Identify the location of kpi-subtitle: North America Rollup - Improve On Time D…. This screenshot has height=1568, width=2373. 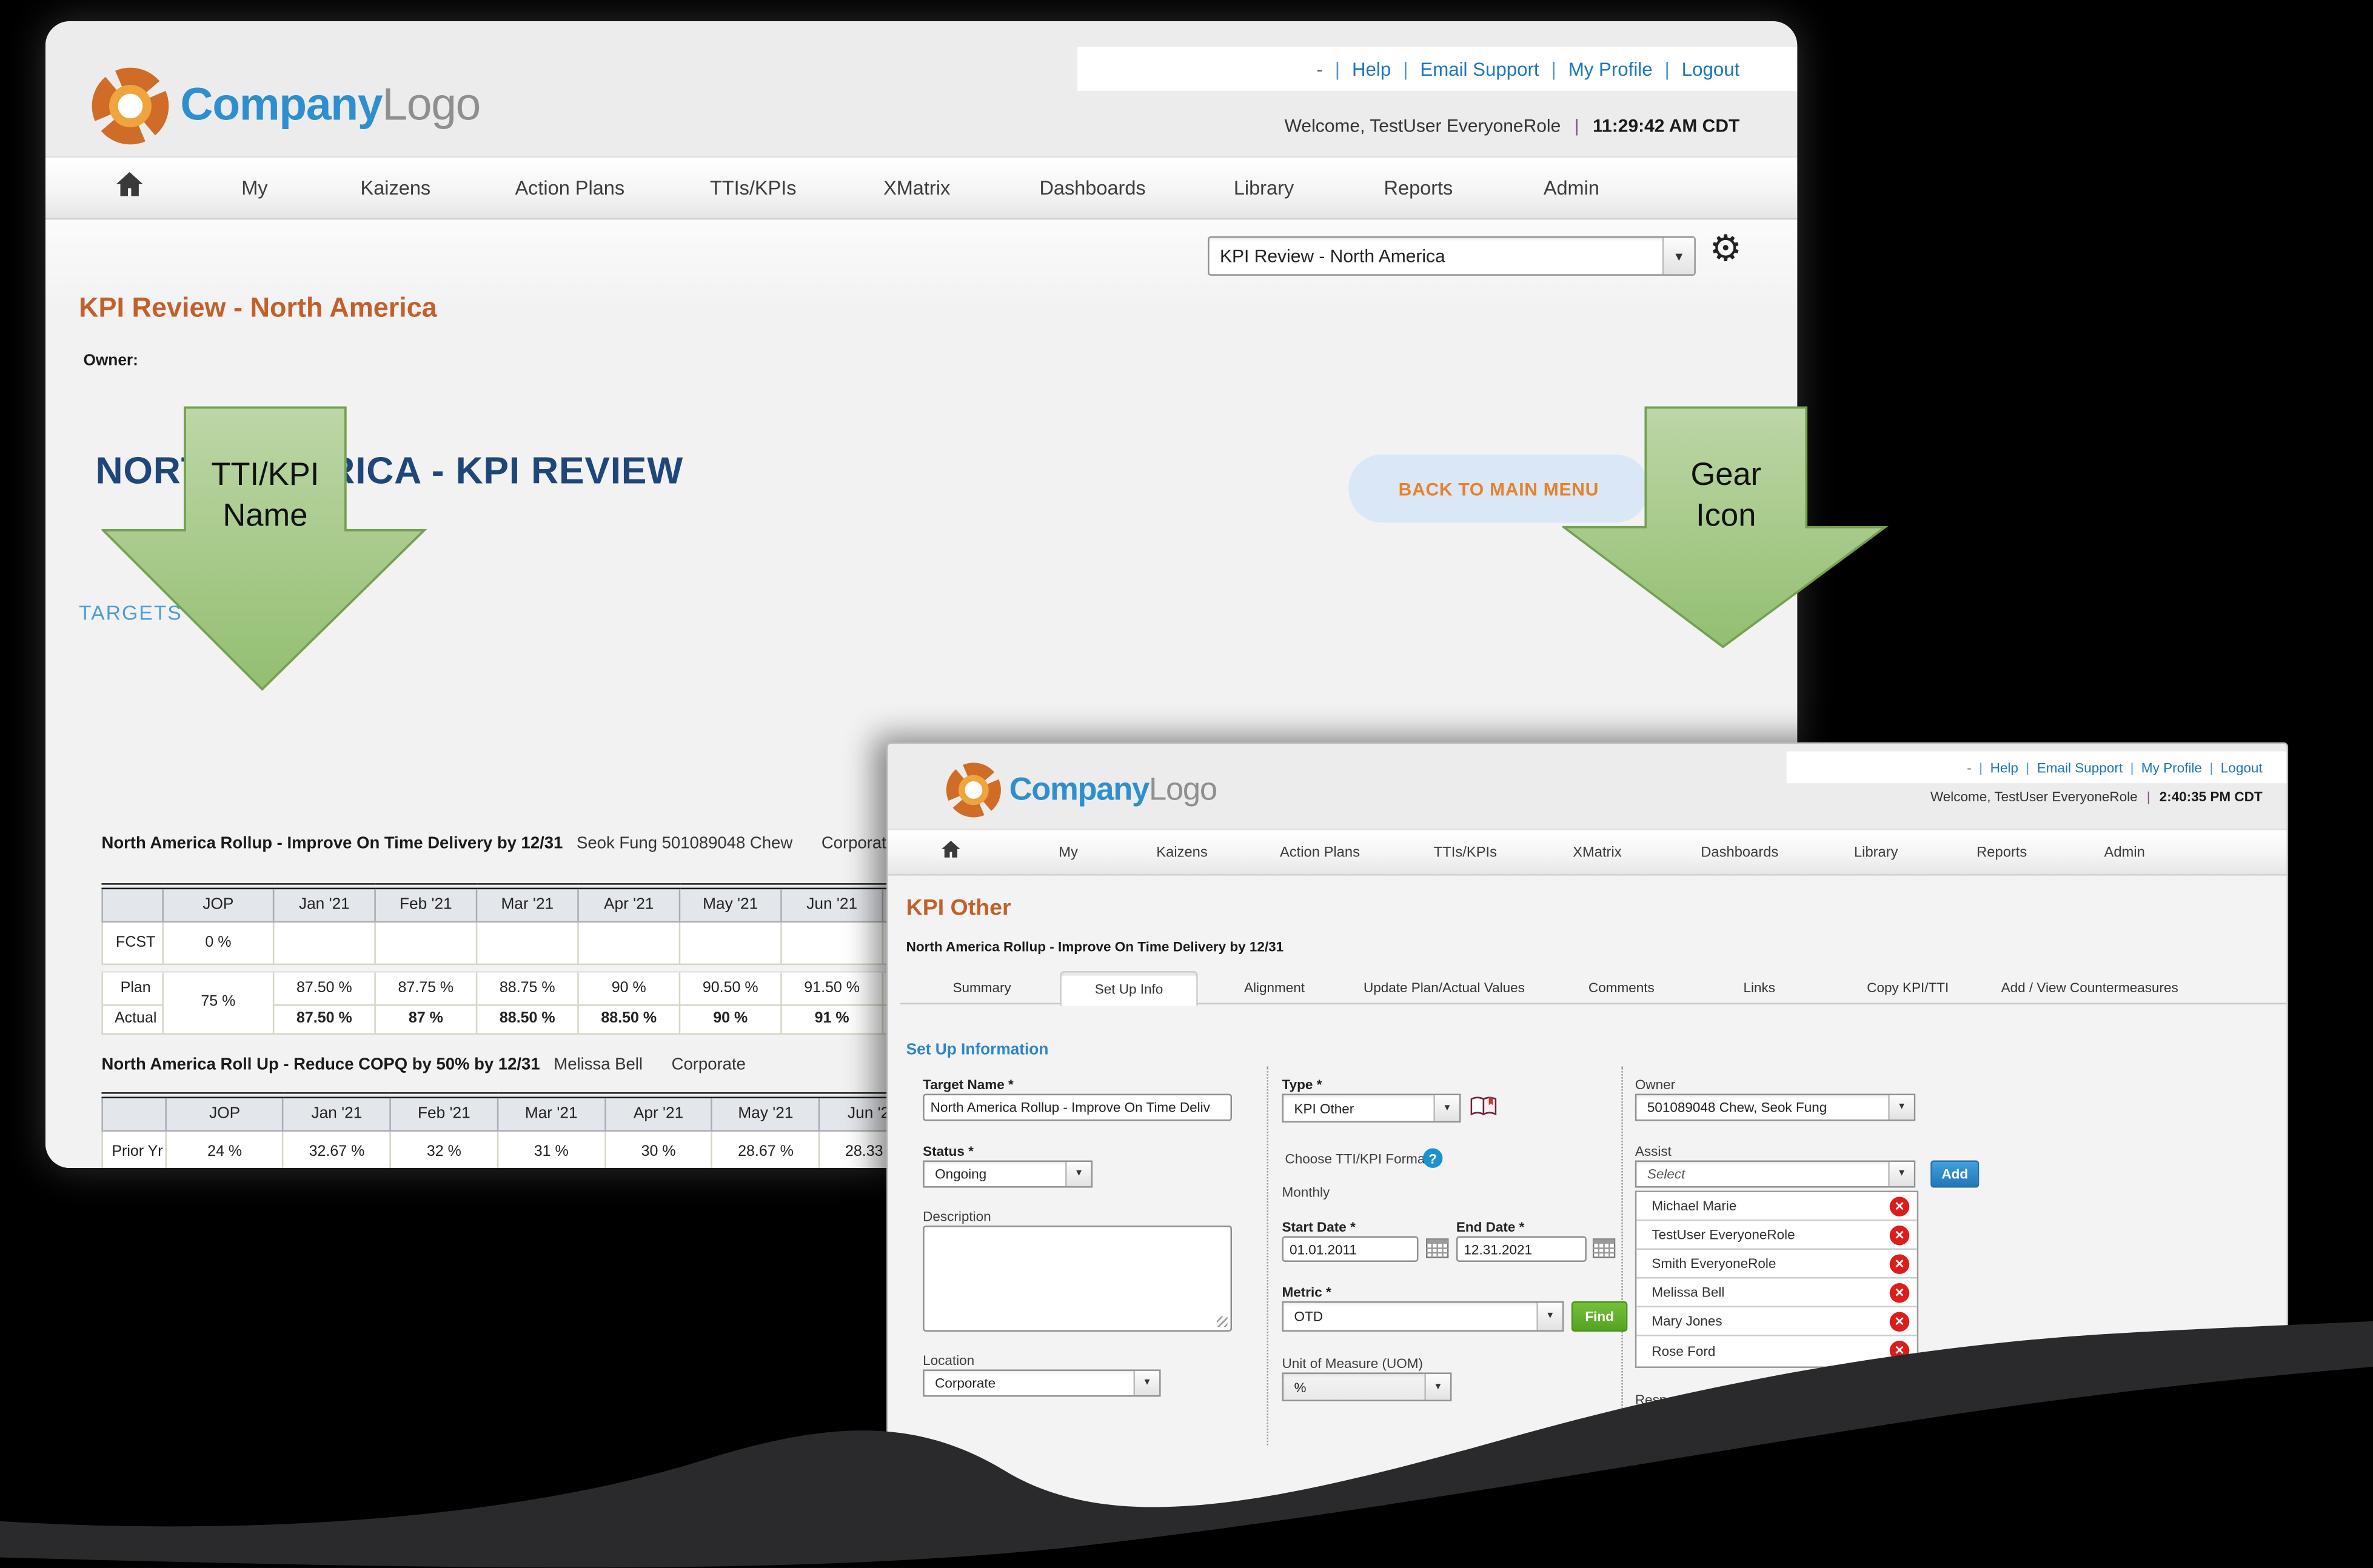
(1095, 947).